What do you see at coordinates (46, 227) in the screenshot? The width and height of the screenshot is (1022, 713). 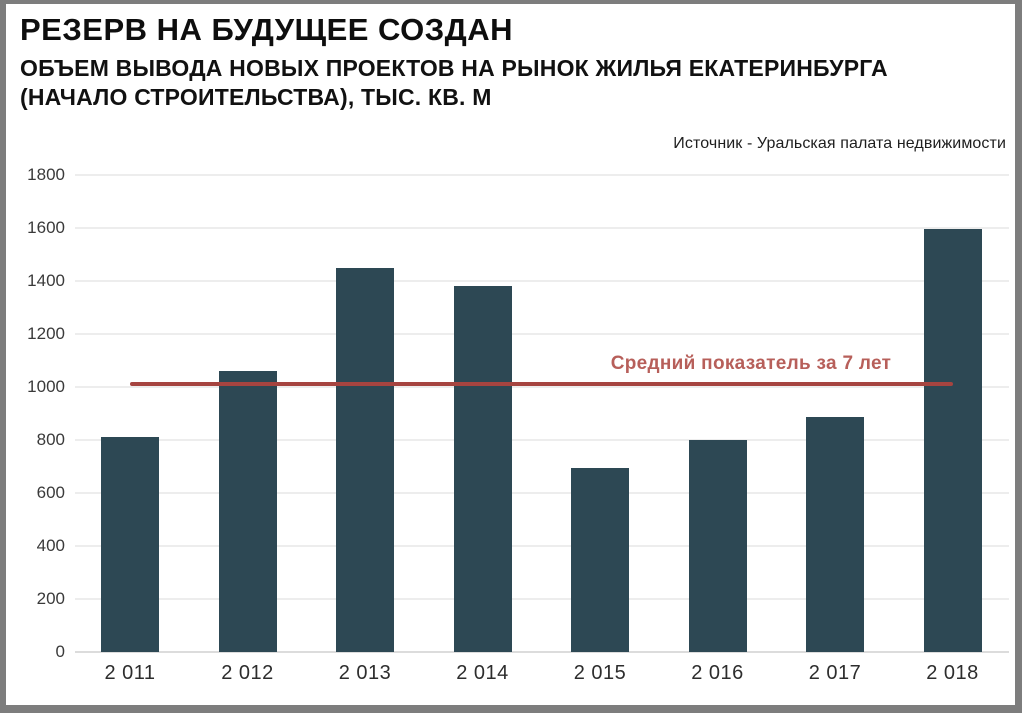 I see `y-tick-label: 1600` at bounding box center [46, 227].